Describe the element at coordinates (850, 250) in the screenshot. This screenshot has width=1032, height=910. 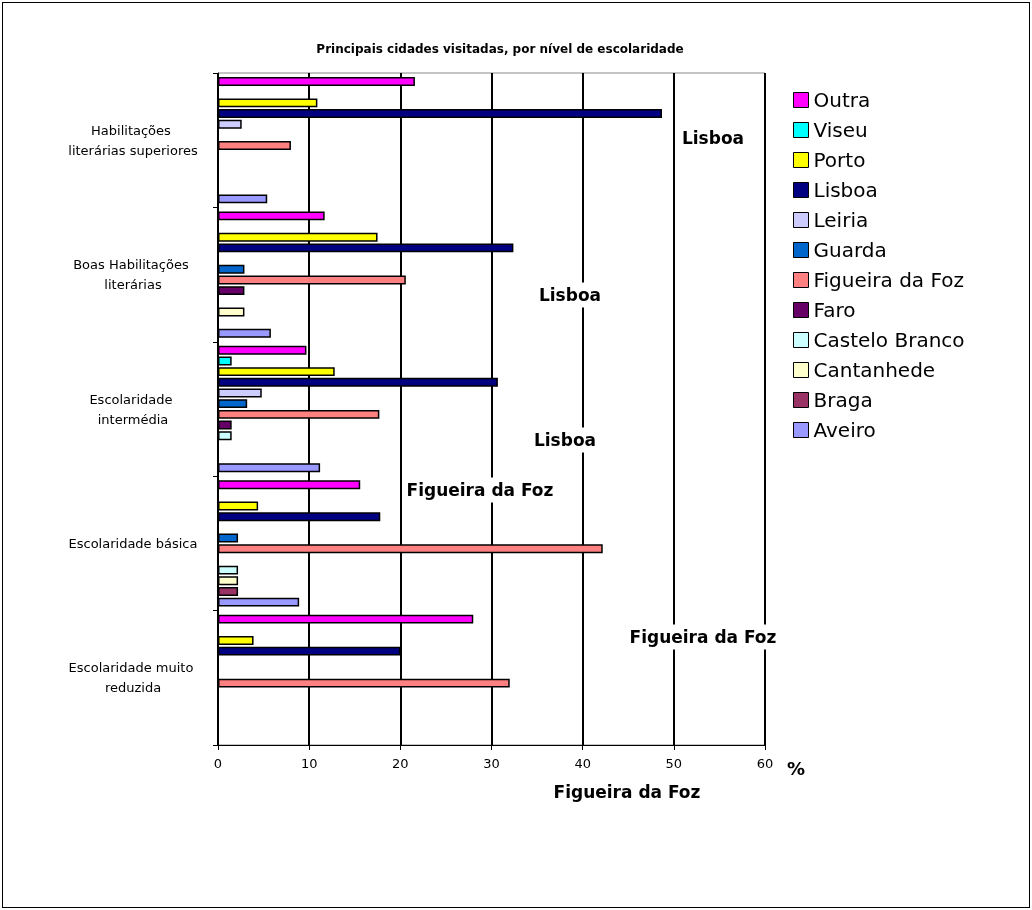
I see `legend-label: Guarda` at that location.